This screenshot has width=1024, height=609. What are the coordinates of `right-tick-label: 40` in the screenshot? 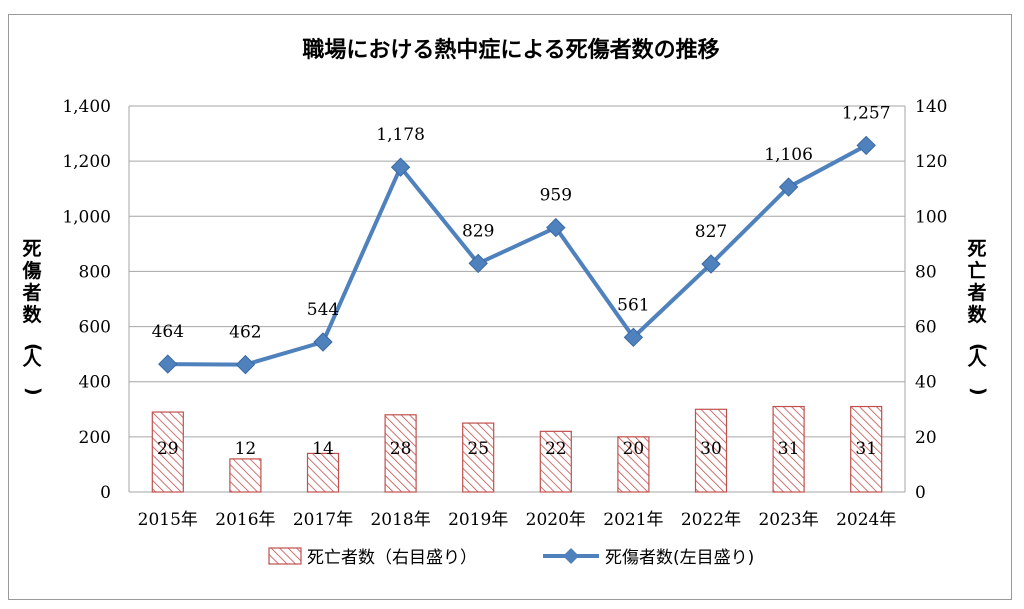 It's located at (926, 383).